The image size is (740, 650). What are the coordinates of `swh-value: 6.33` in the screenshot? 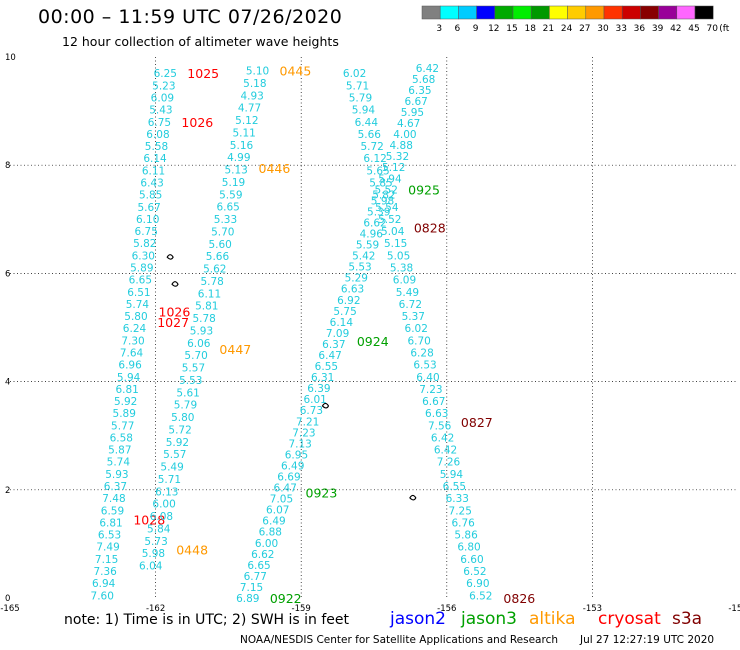 It's located at (457, 499).